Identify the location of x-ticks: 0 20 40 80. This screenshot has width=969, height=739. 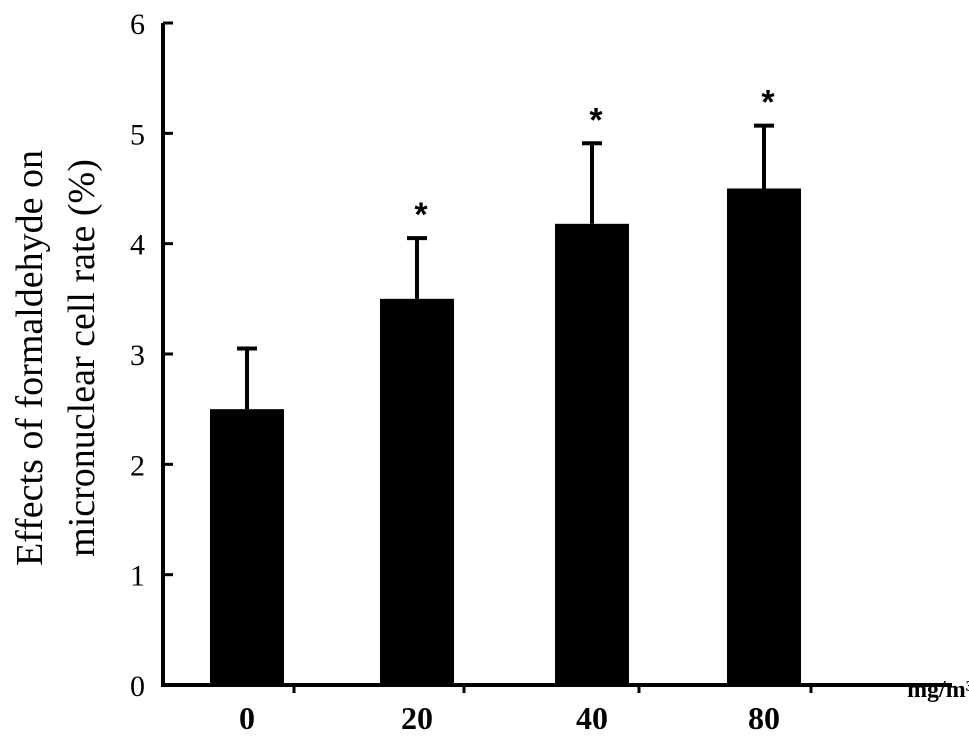
(526, 710).